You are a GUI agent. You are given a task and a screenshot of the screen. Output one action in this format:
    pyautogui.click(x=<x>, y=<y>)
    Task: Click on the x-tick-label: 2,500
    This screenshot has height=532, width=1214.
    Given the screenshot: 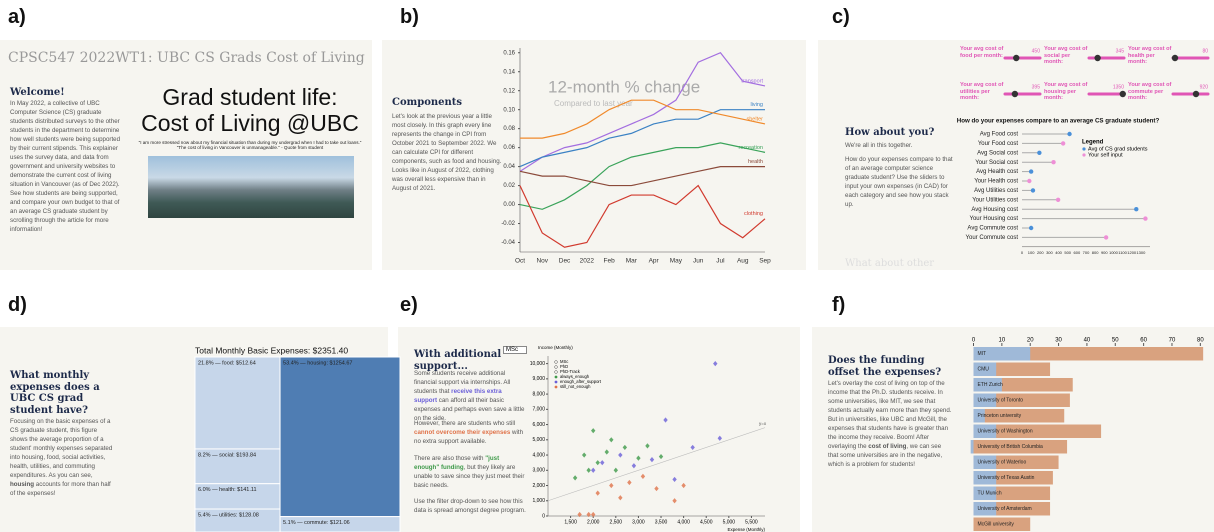 What is the action you would take?
    pyautogui.click(x=616, y=522)
    